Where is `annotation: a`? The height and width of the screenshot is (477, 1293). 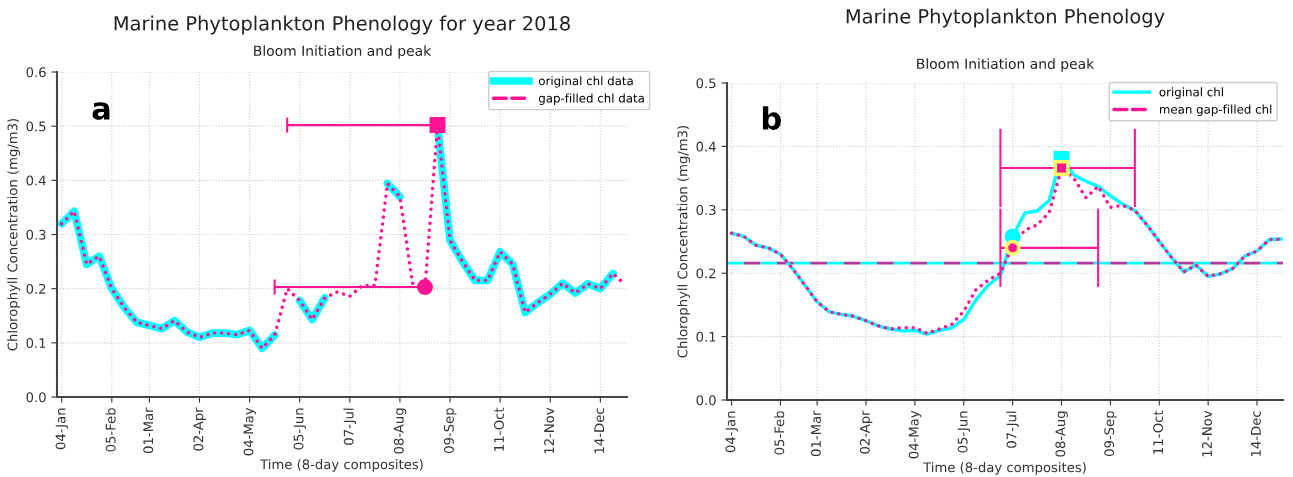
annotation: a is located at coordinates (101, 111).